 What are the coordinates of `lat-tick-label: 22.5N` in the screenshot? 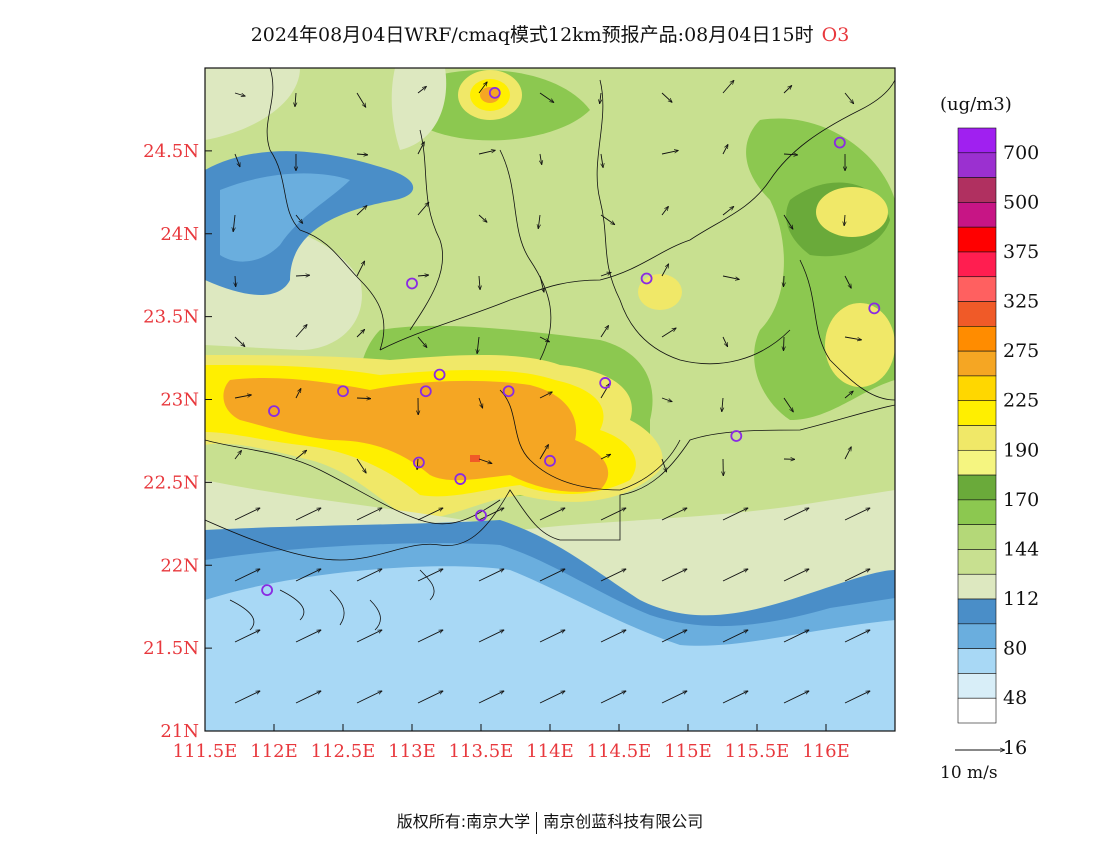 It's located at (171, 482).